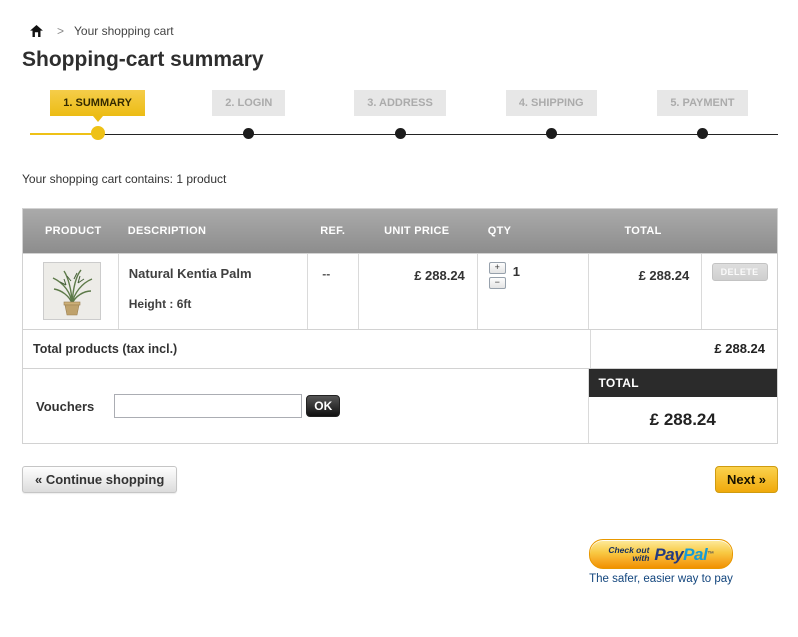 The height and width of the screenshot is (637, 798). Describe the element at coordinates (400, 479) in the screenshot. I see `cart-actions: « Continue shopping Next »` at that location.